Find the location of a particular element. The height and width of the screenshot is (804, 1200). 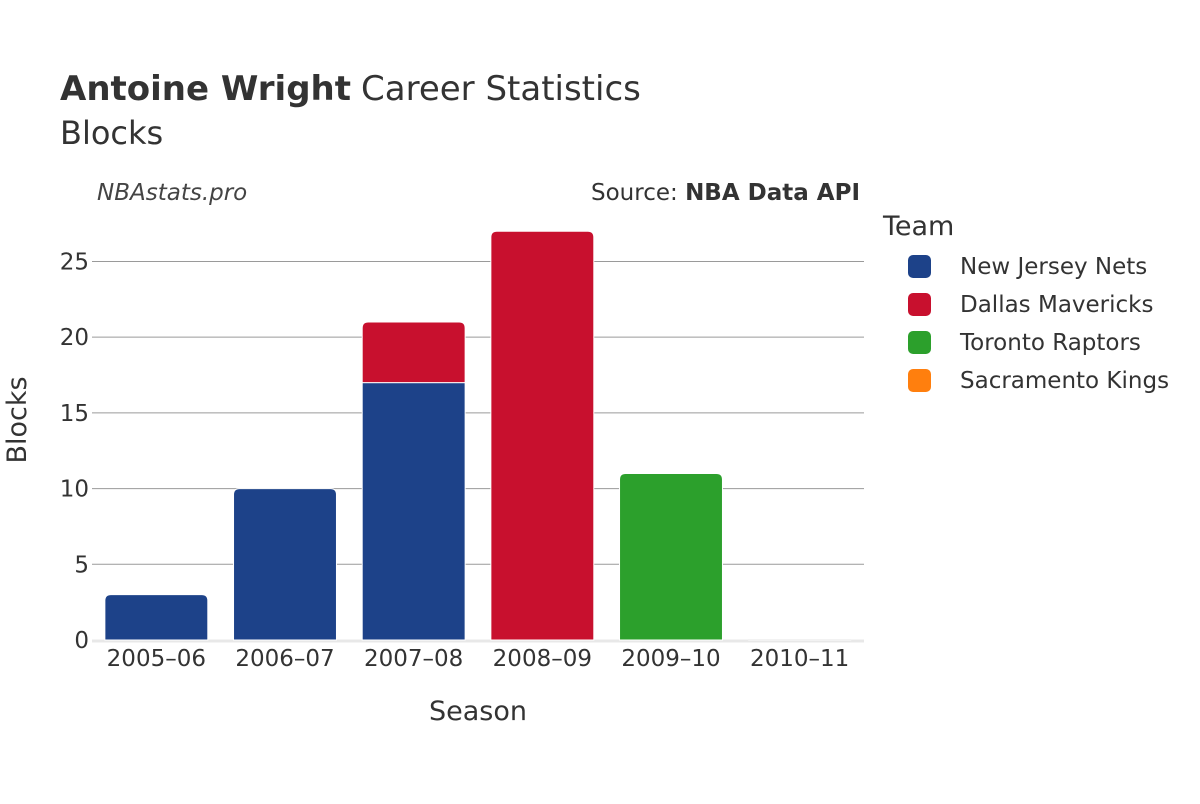

x-tick-label: 2010–11 is located at coordinates (799, 659).